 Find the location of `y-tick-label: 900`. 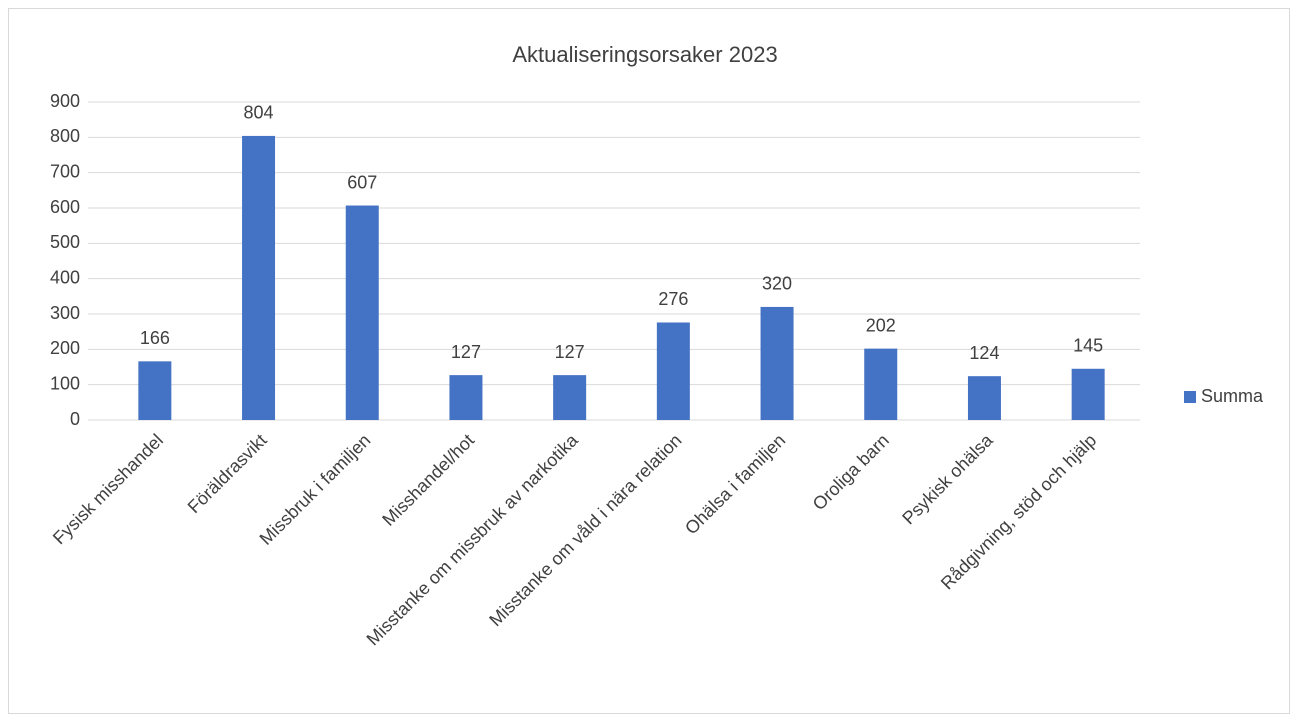

y-tick-label: 900 is located at coordinates (65, 101).